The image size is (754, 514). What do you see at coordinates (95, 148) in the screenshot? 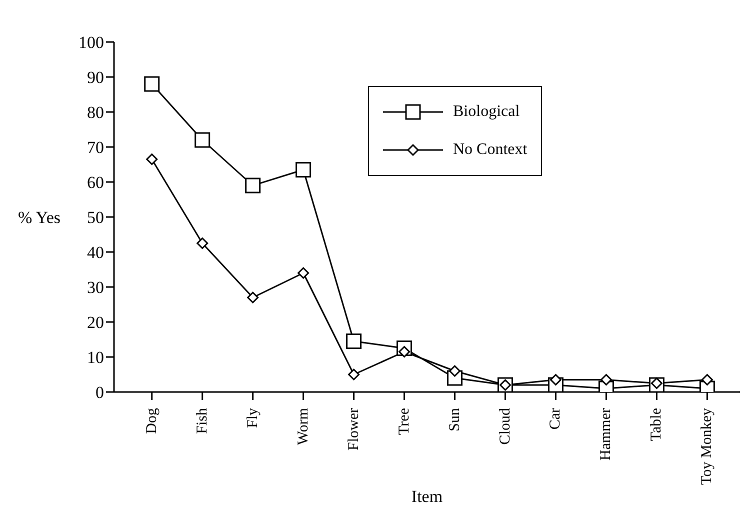
I see `y-tick-label: 70` at bounding box center [95, 148].